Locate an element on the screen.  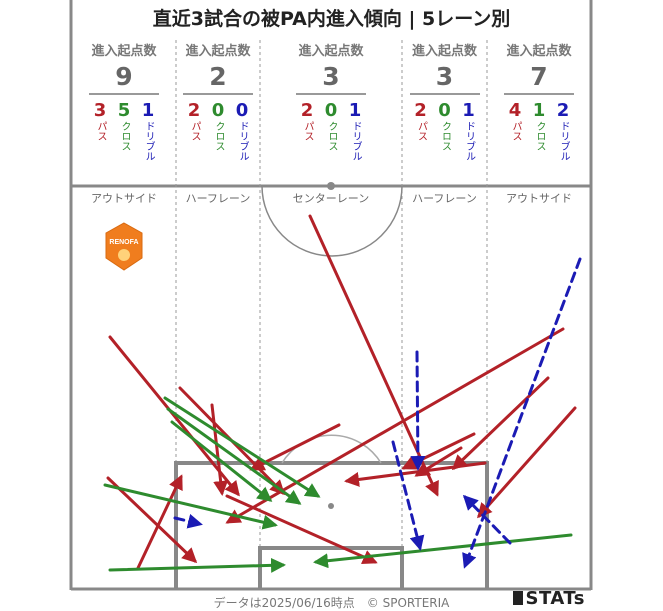
lane-pass-count: 4 is located at coordinates (515, 110).